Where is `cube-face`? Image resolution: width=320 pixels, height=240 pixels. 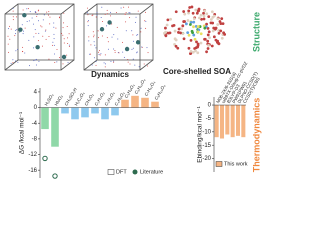 cube-face is located at coordinates (46, 32).